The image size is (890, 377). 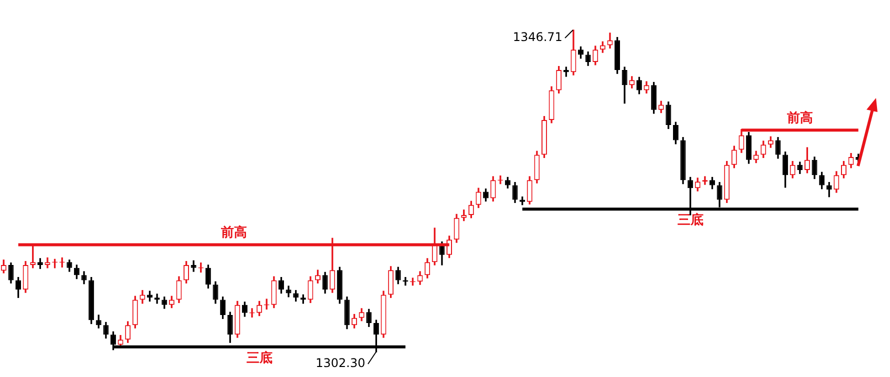 What do you see at coordinates (537, 37) in the screenshot?
I see `annotation: 1346.71` at bounding box center [537, 37].